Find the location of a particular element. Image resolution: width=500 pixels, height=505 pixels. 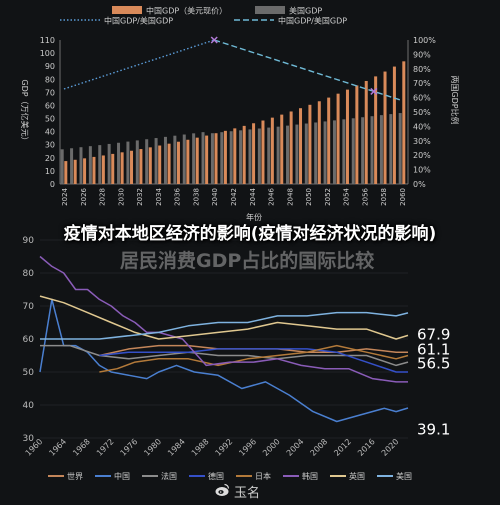

y-tick-label: 100 is located at coordinates (47, 53).